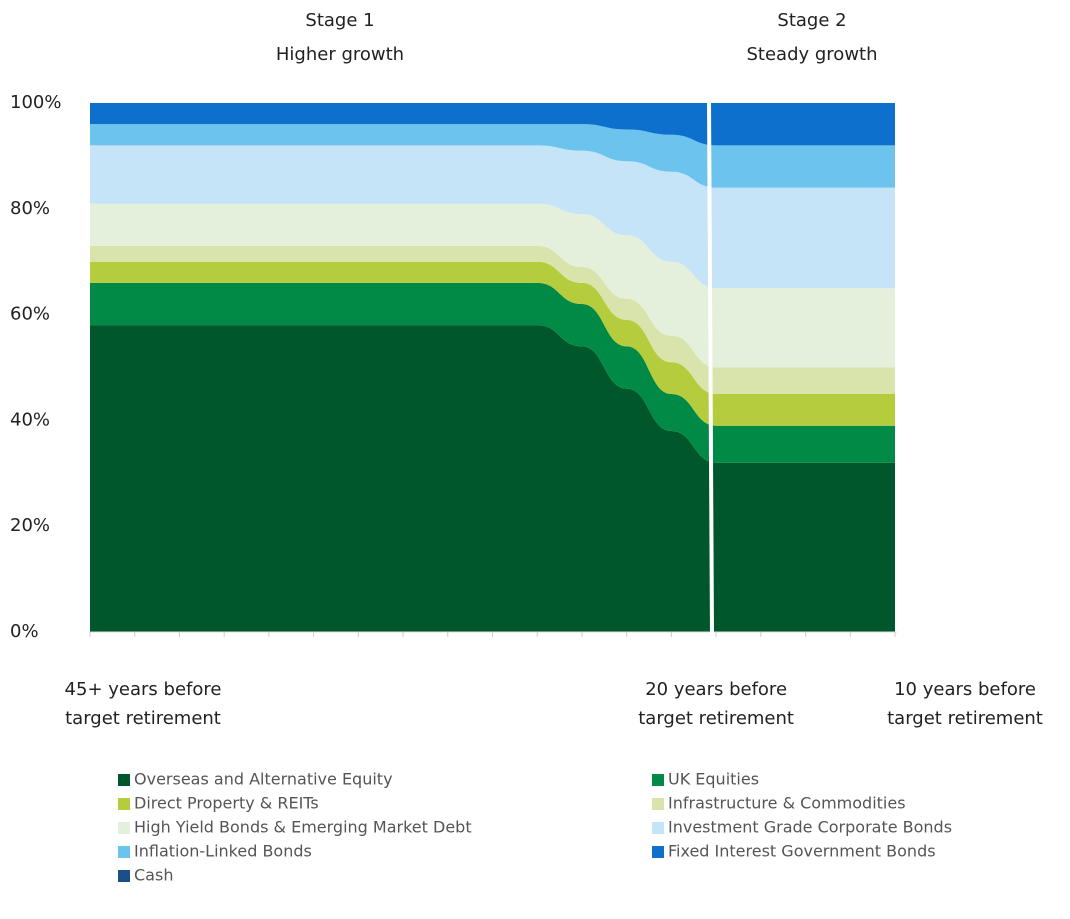 Image resolution: width=1070 pixels, height=919 pixels. I want to click on x-tick-label: 10 years before, so click(965, 689).